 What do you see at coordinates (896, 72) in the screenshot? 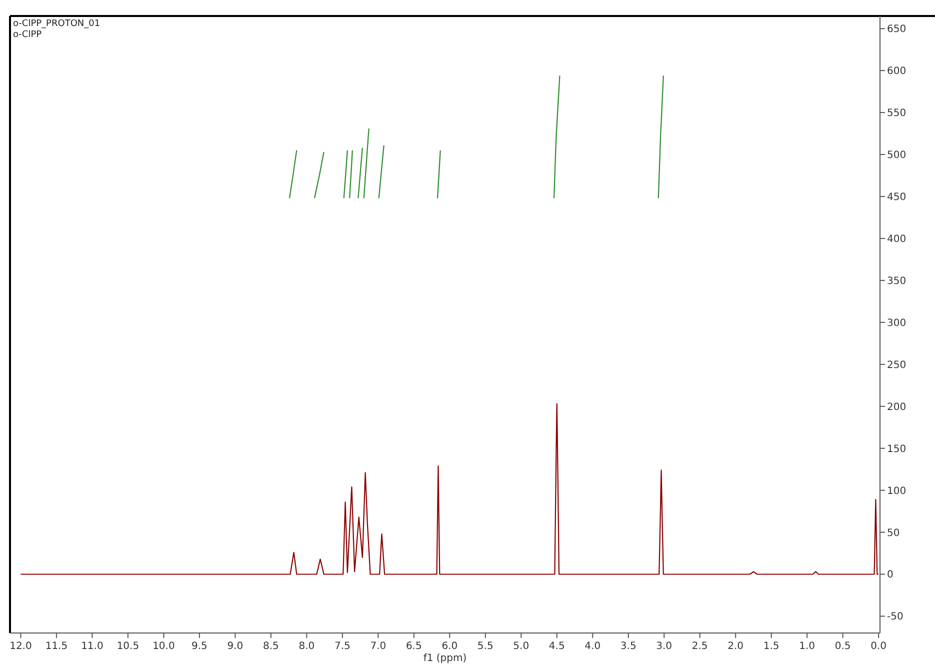
I see `y-tick-label: 600` at bounding box center [896, 72].